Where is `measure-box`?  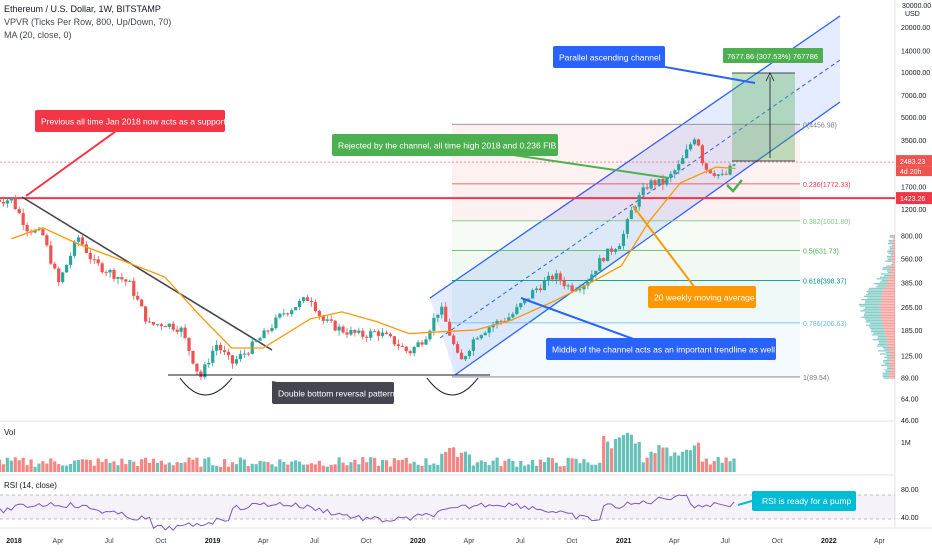
measure-box is located at coordinates (763, 117).